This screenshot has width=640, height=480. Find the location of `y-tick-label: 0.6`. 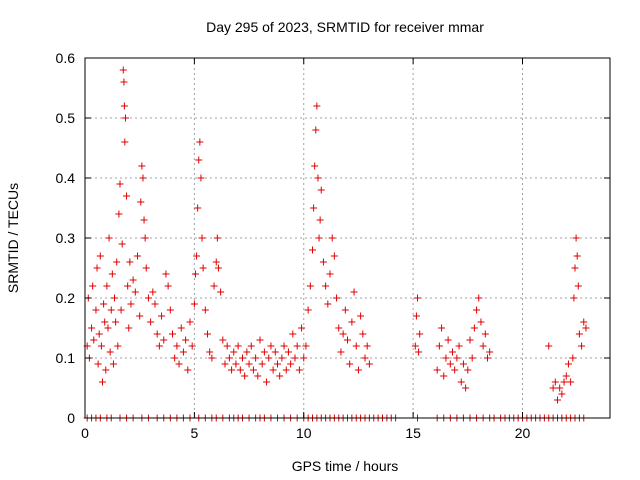

y-tick-label: 0.6 is located at coordinates (66, 58).